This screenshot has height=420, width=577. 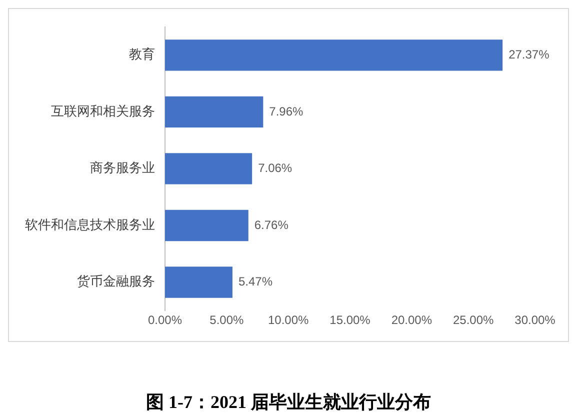 What do you see at coordinates (473, 320) in the screenshot?
I see `x-tick-label: 25.00%` at bounding box center [473, 320].